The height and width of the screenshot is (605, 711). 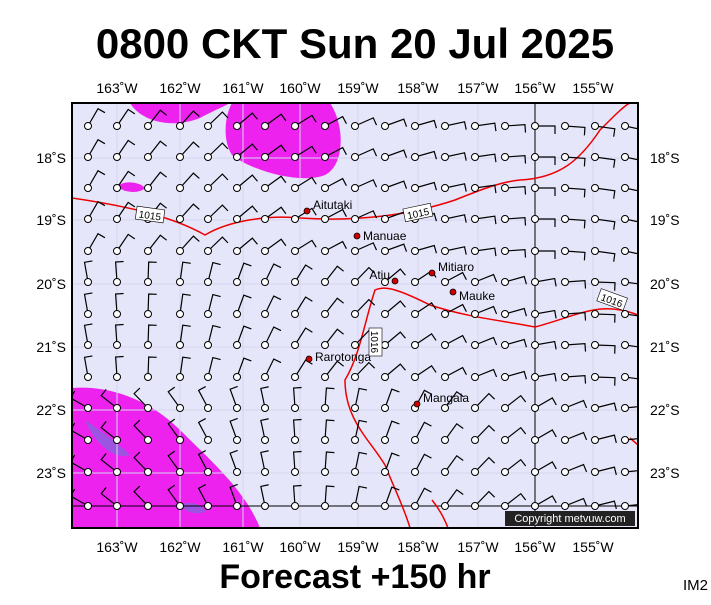 I want to click on lon-label-bottom: 160˚W, so click(x=300, y=547).